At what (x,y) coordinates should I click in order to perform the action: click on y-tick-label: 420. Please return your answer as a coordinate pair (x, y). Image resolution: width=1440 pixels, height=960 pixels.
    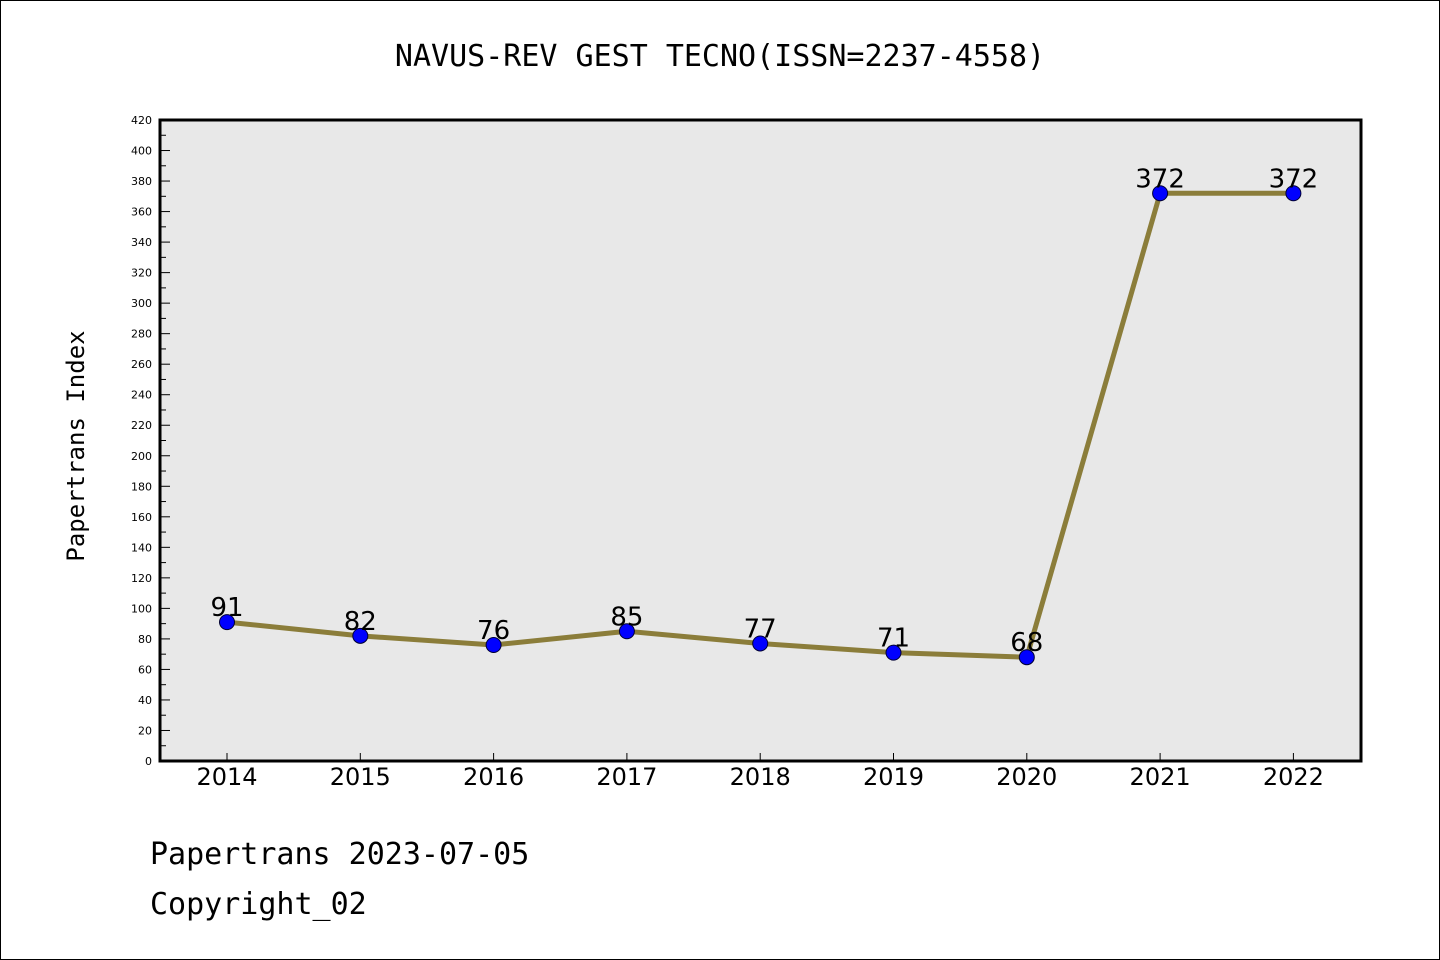
    Looking at the image, I should click on (141, 120).